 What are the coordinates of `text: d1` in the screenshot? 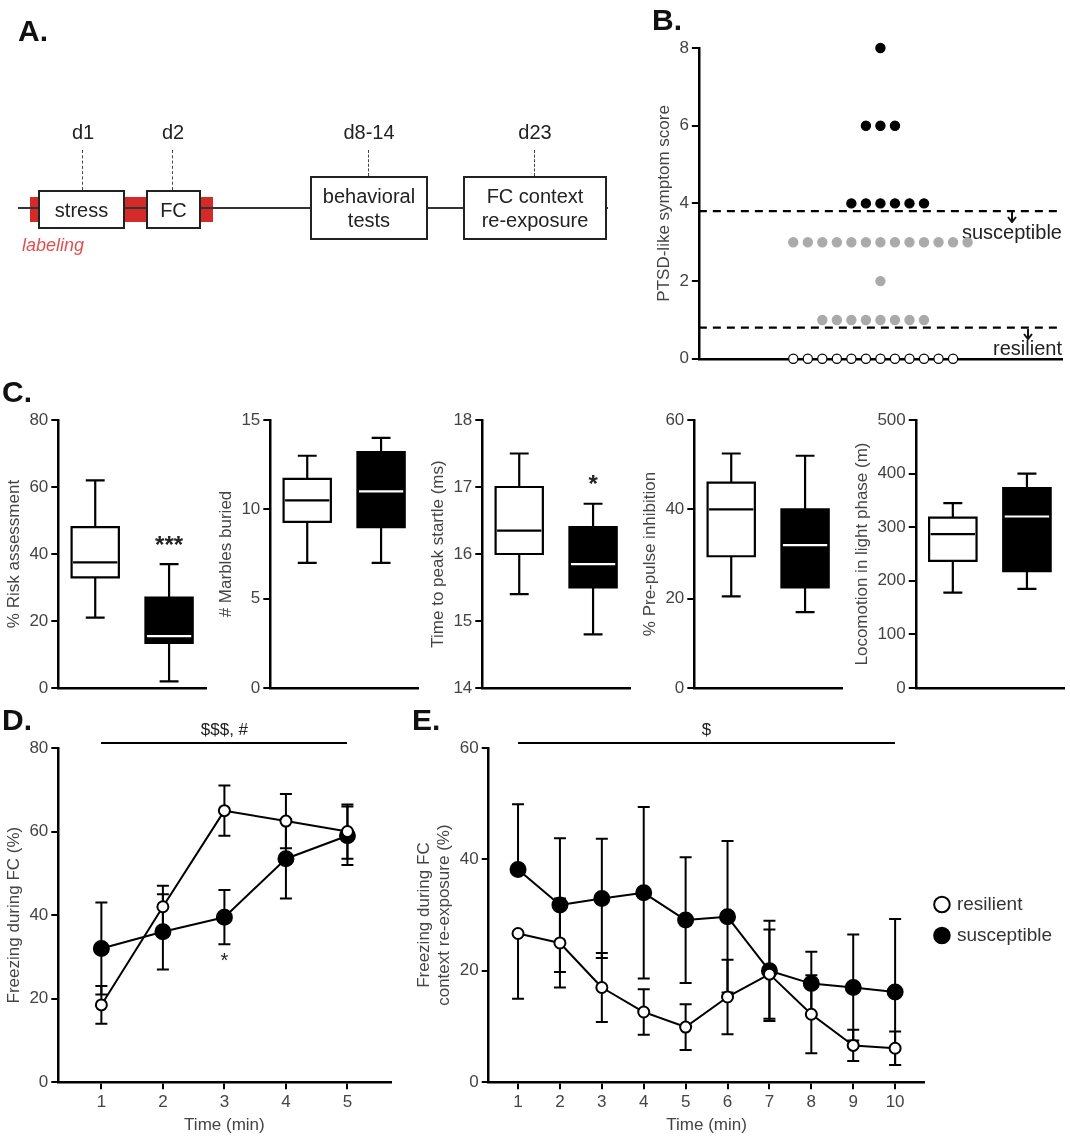 It's located at (83, 132).